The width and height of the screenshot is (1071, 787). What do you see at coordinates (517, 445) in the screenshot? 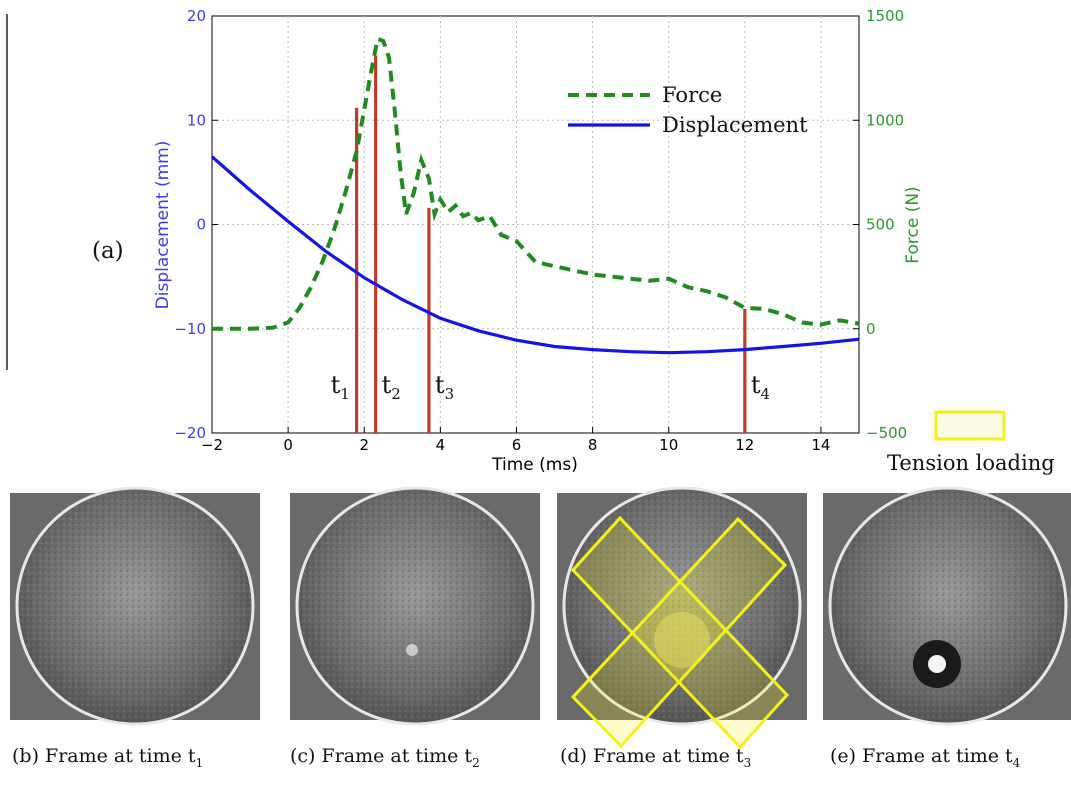
I see `bottom-tick-label: 6` at bounding box center [517, 445].